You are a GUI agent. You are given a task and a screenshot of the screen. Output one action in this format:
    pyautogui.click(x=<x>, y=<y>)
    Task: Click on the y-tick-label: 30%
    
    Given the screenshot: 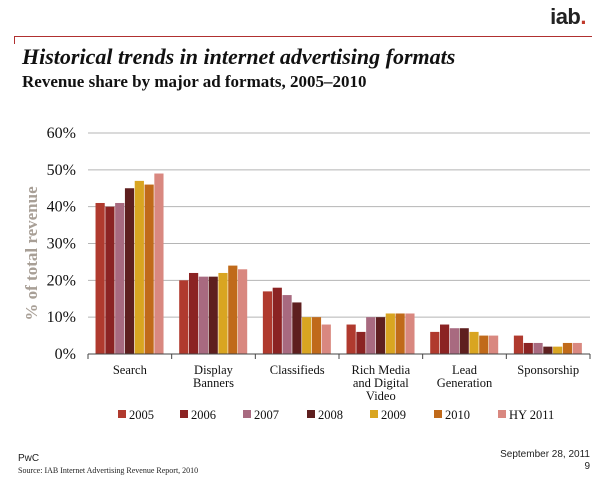 What is the action you would take?
    pyautogui.click(x=61, y=244)
    